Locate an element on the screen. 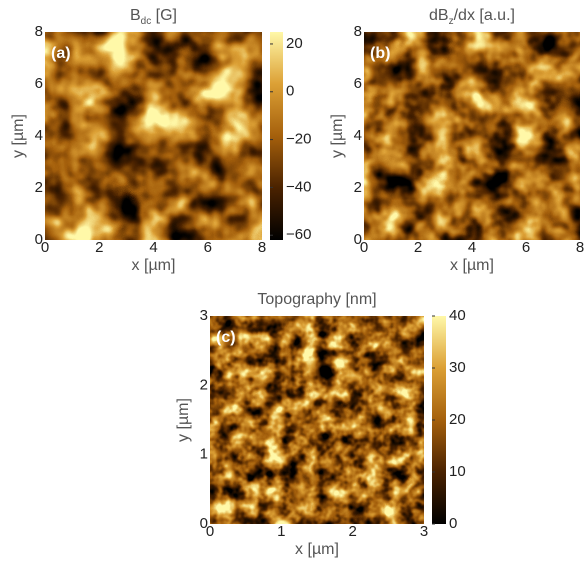 The width and height of the screenshot is (587, 562). colorbar-tick-label: −60 is located at coordinates (298, 234).